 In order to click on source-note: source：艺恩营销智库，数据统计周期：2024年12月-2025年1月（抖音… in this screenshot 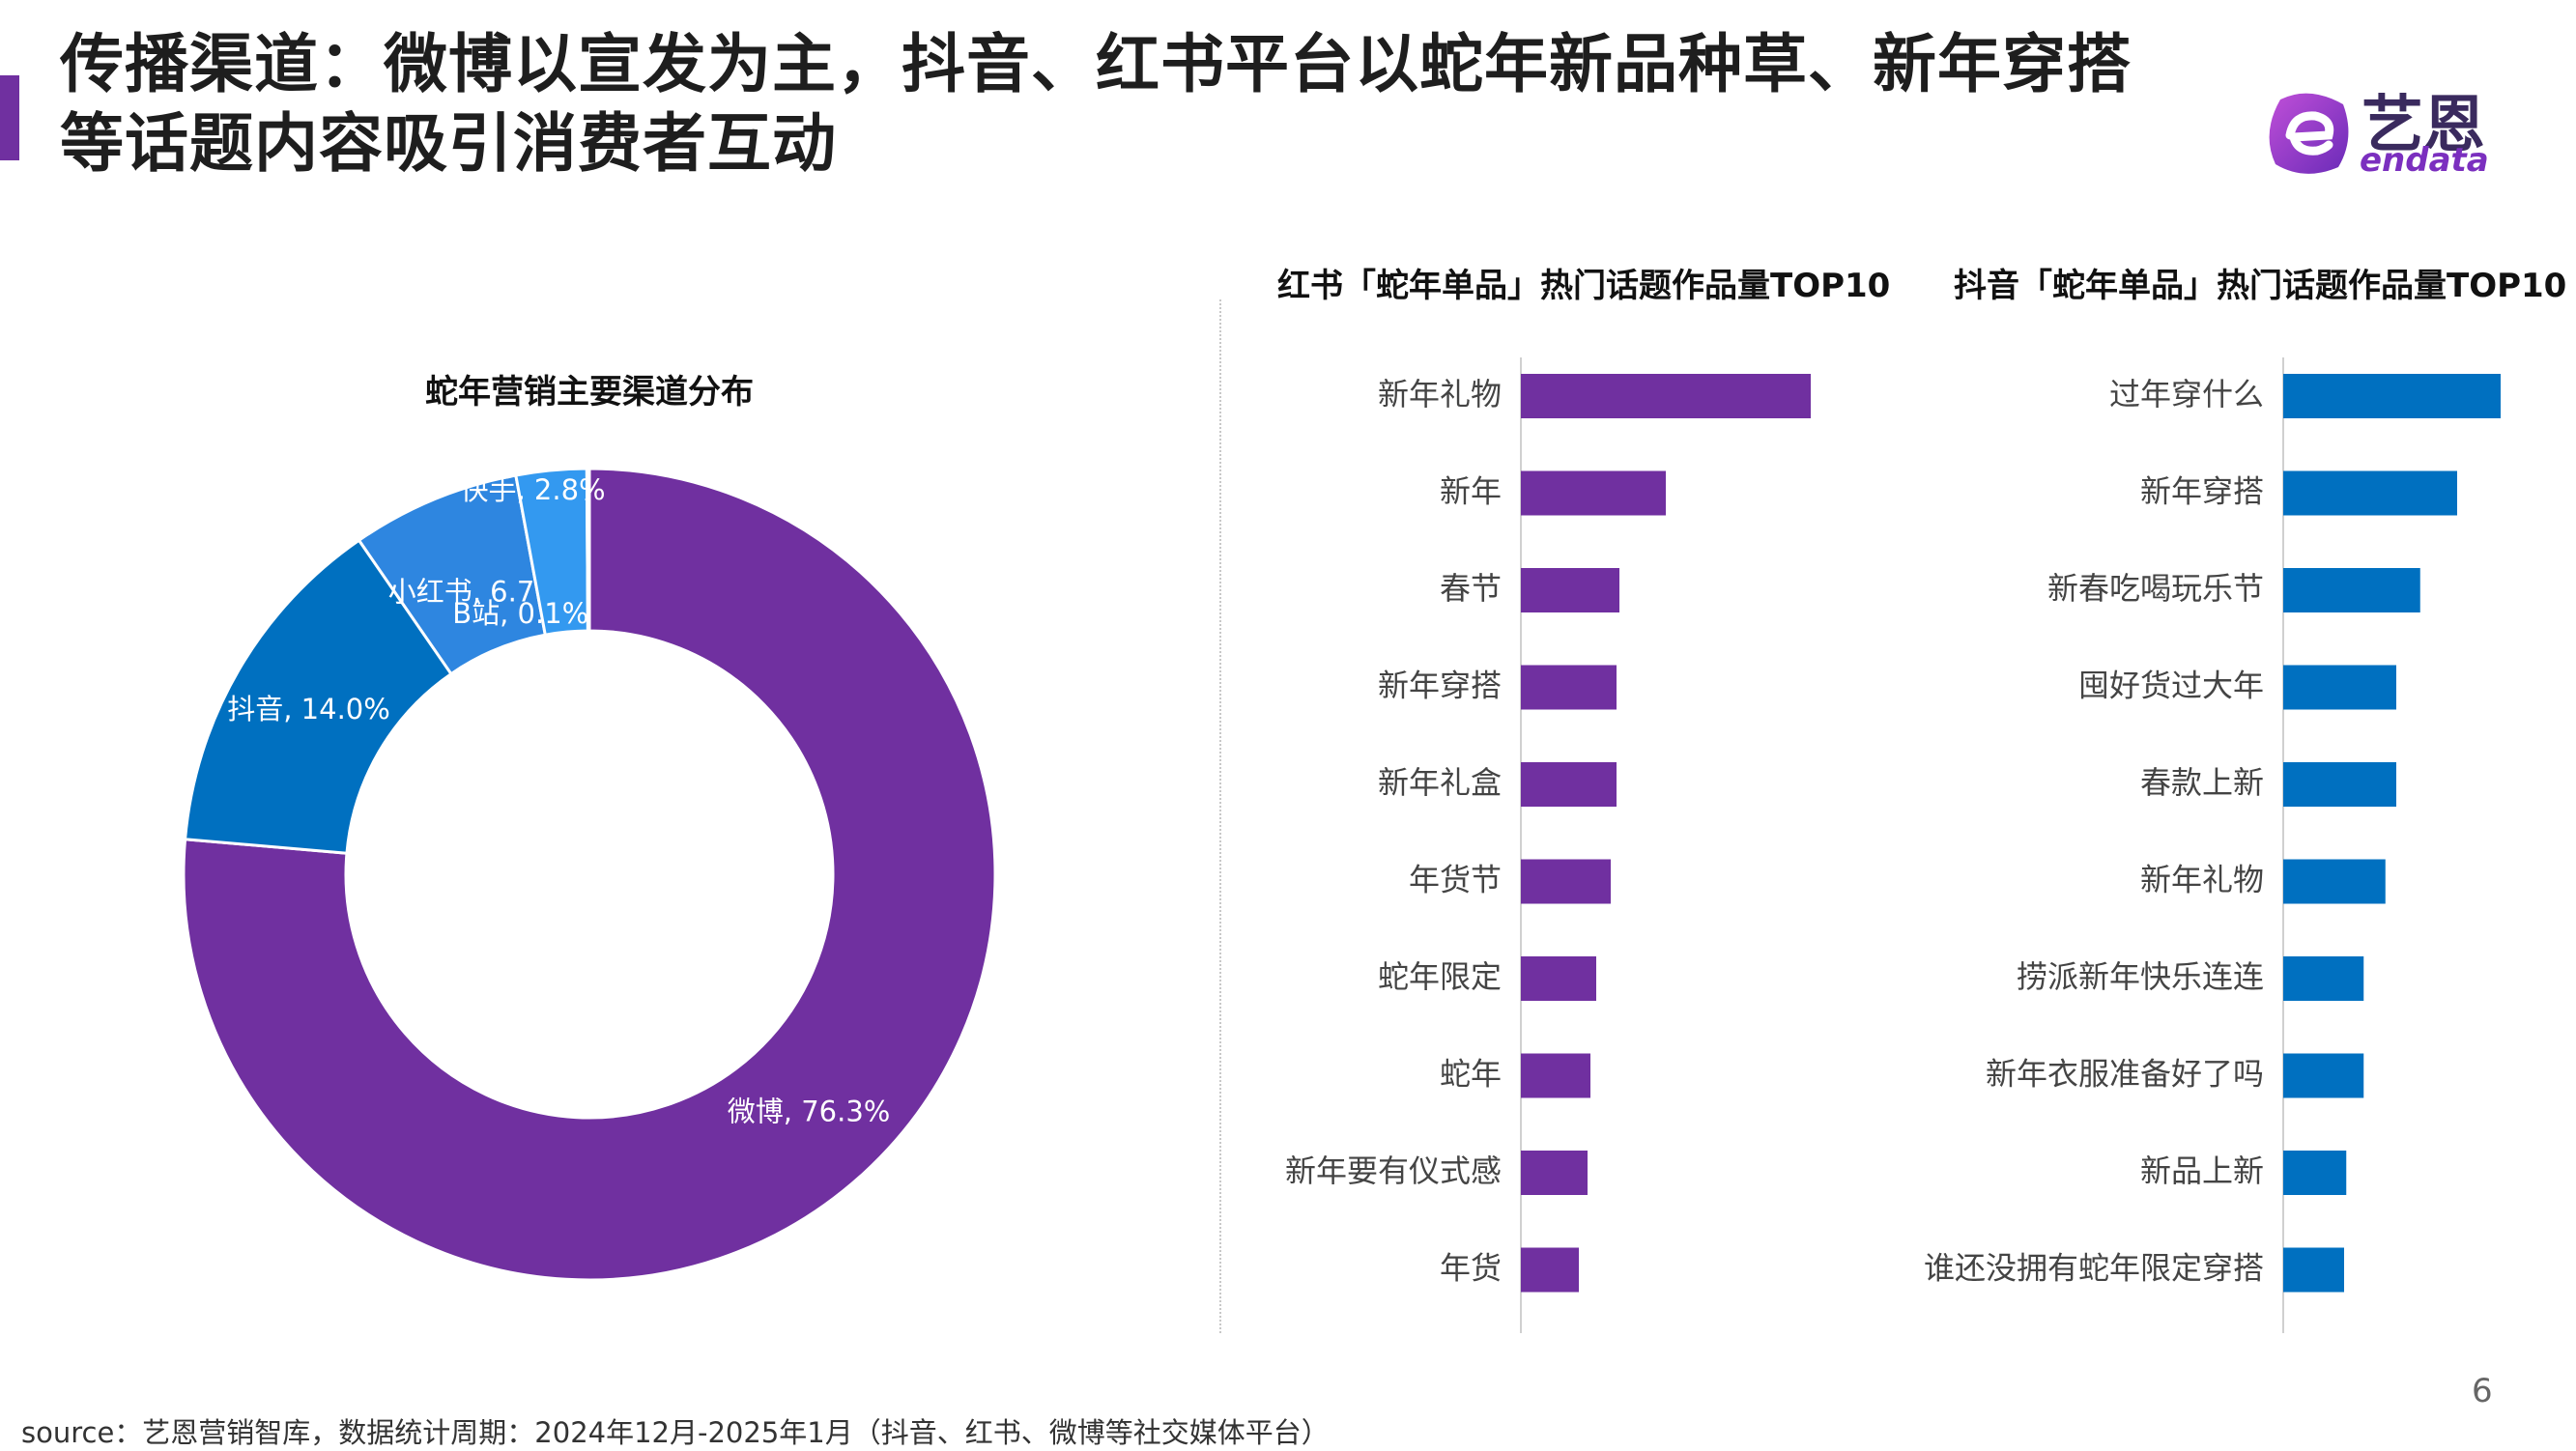, I will do `click(676, 1433)`.